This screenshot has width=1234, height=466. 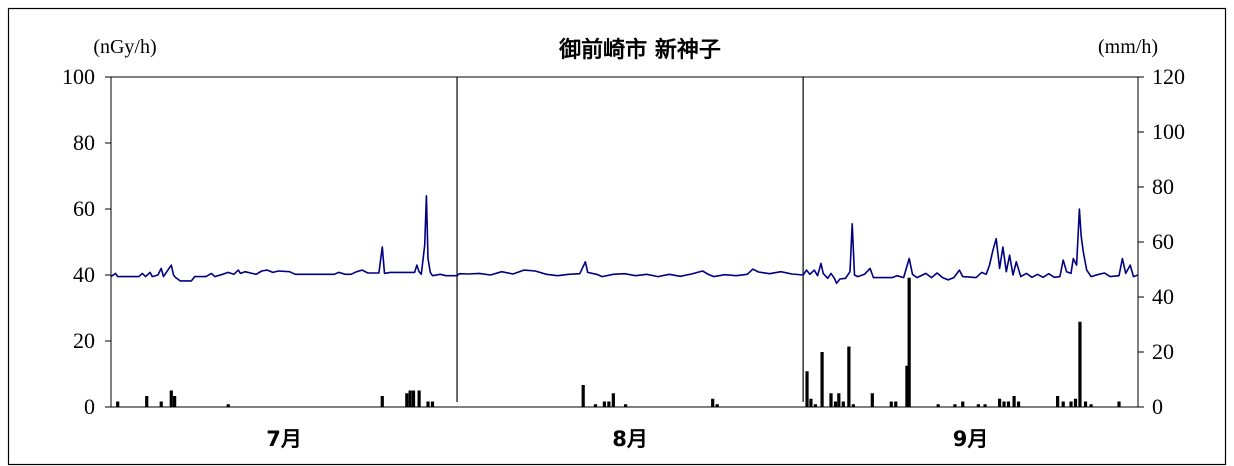 I want to click on right-tick-label: 100, so click(x=1168, y=131).